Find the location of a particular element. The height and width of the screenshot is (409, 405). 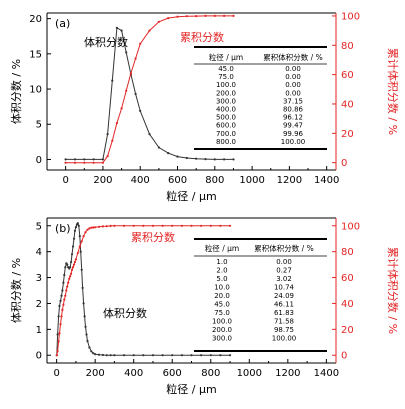

table-cell-cumulative: 99.96 is located at coordinates (293, 134).